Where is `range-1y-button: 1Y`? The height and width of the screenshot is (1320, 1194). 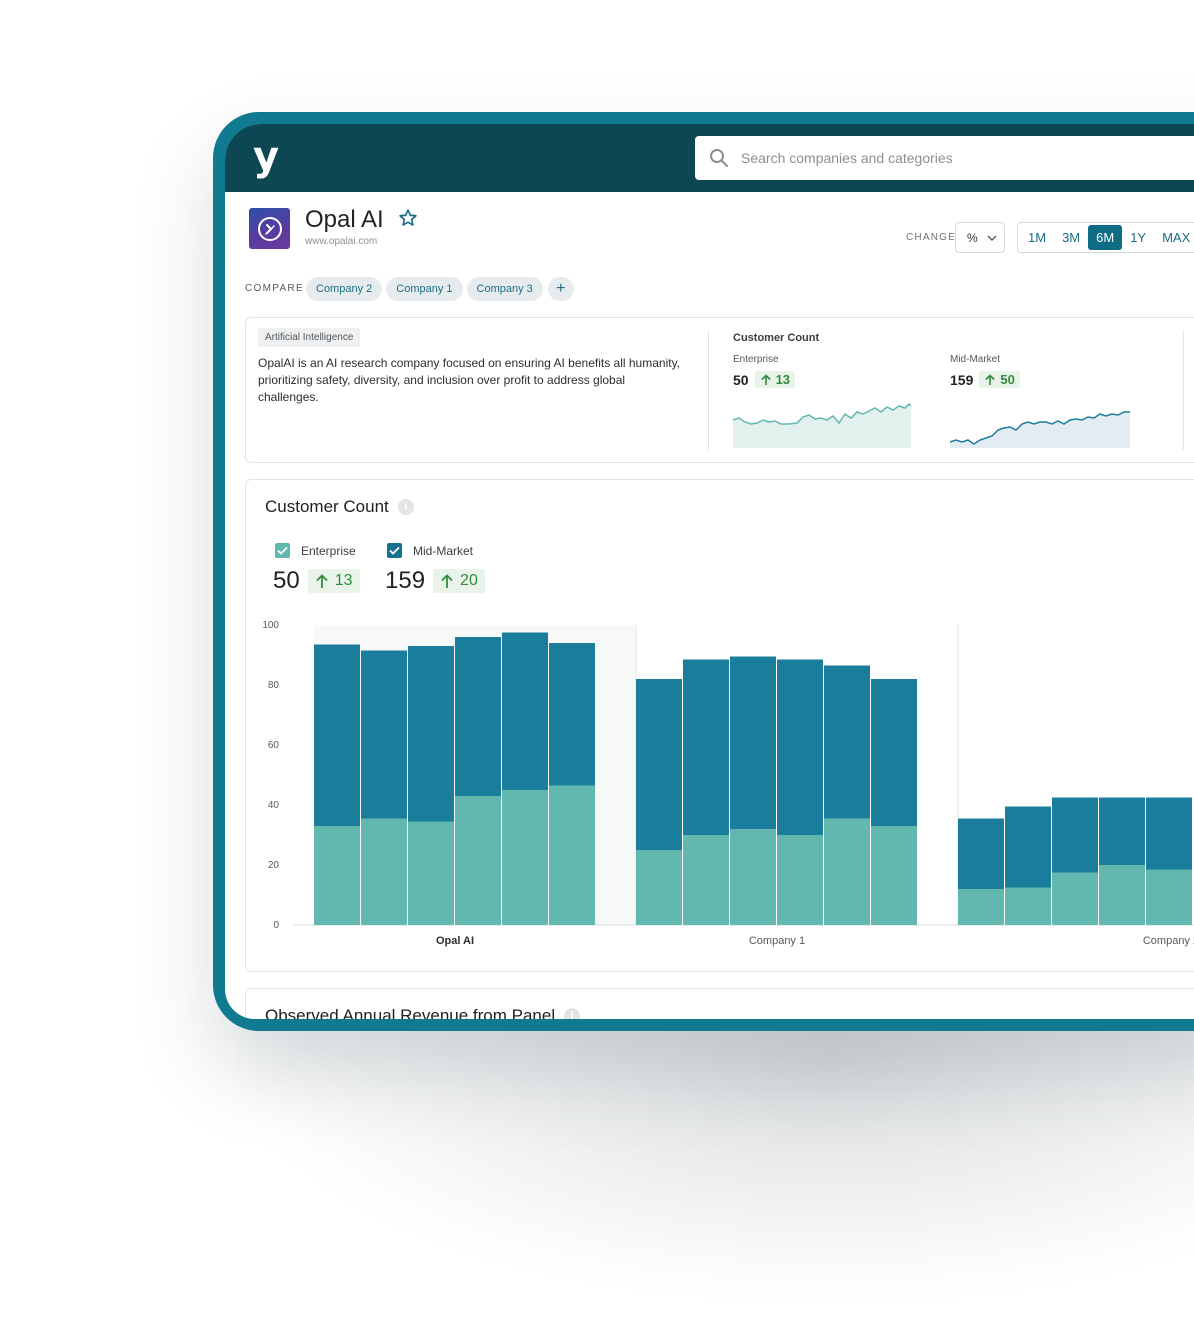
range-1y-button: 1Y is located at coordinates (1138, 237).